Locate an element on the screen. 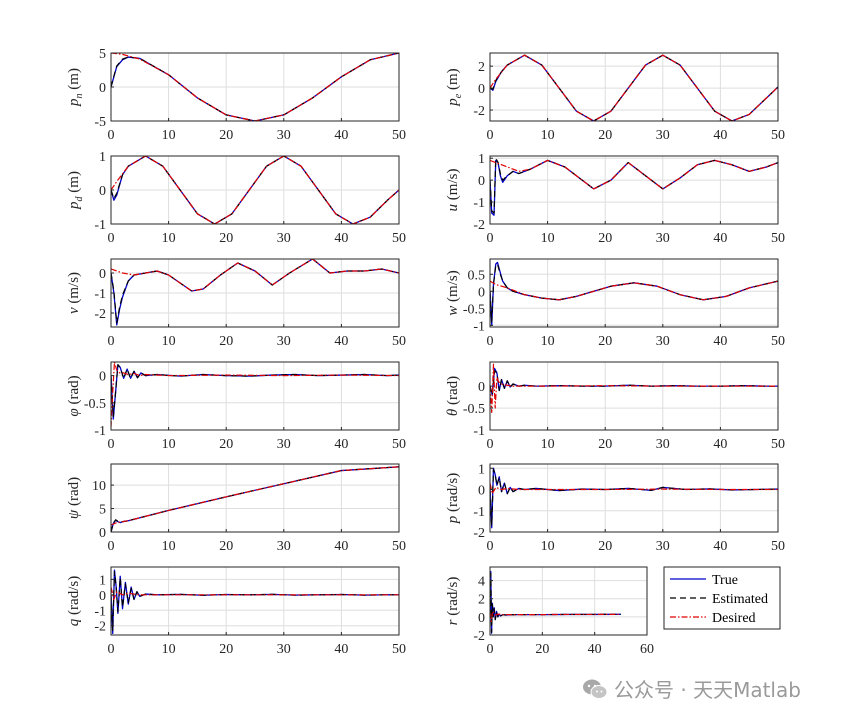 The image size is (860, 720). legend-label-true: True is located at coordinates (725, 580).